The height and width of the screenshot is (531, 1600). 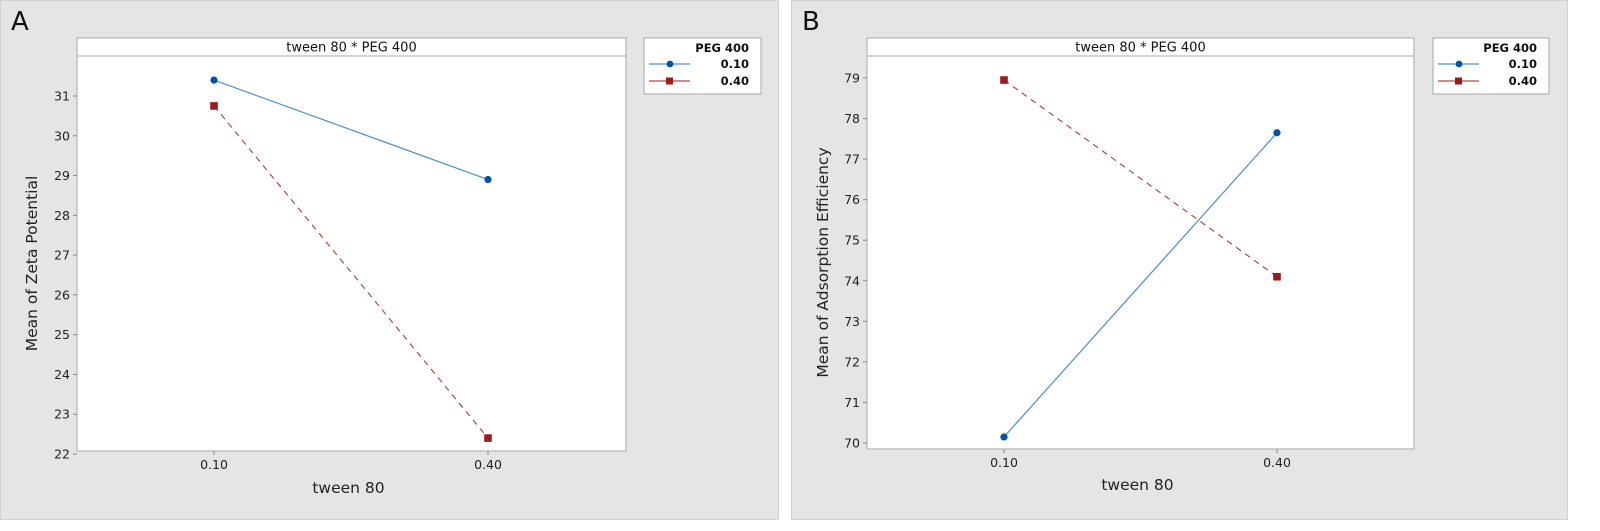 I want to click on y-tick-label: 26, so click(x=62, y=294).